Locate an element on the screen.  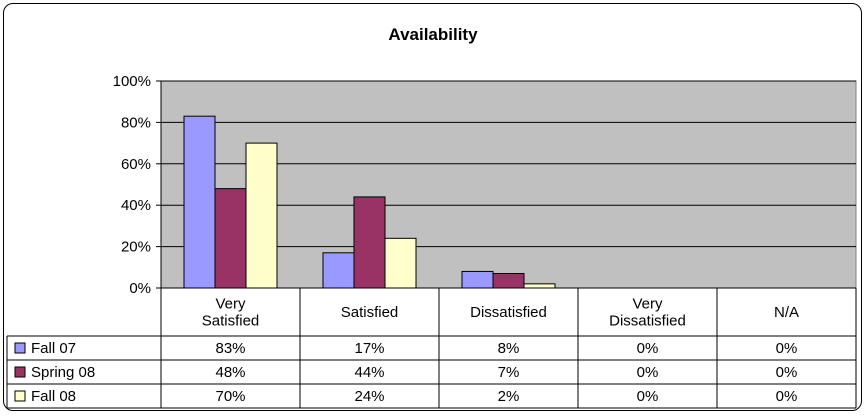
y-tick-label: 100% is located at coordinates (132, 81).